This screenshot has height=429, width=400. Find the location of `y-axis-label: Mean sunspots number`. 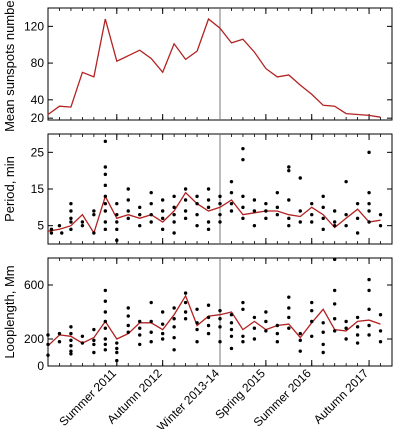

y-axis-label: Mean sunspots number is located at coordinates (9, 66).